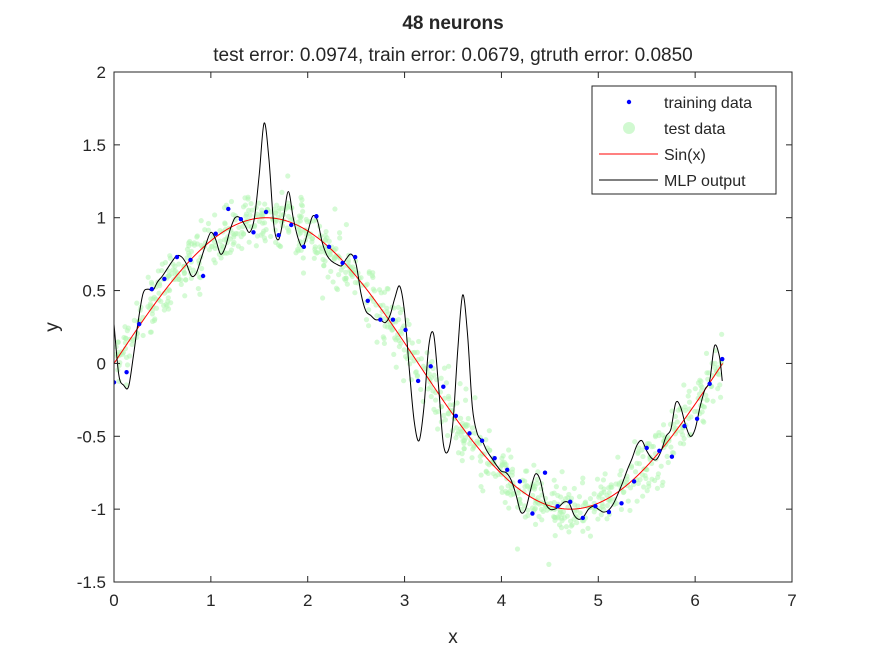 This screenshot has width=875, height=656. I want to click on x-tick-label: 7, so click(791, 600).